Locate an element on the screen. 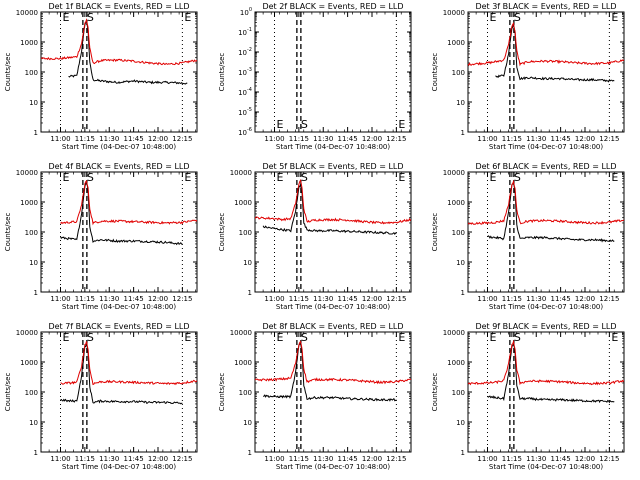  chart-title: Det 7f BLACK = Events, RED = LLD is located at coordinates (118, 326).